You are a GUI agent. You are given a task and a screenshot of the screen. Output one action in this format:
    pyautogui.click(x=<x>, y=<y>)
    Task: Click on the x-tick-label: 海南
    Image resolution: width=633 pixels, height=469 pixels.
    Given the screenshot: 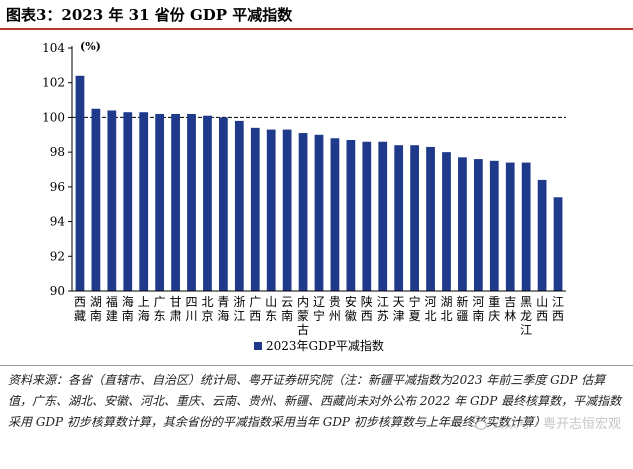 What is the action you would take?
    pyautogui.click(x=128, y=308)
    